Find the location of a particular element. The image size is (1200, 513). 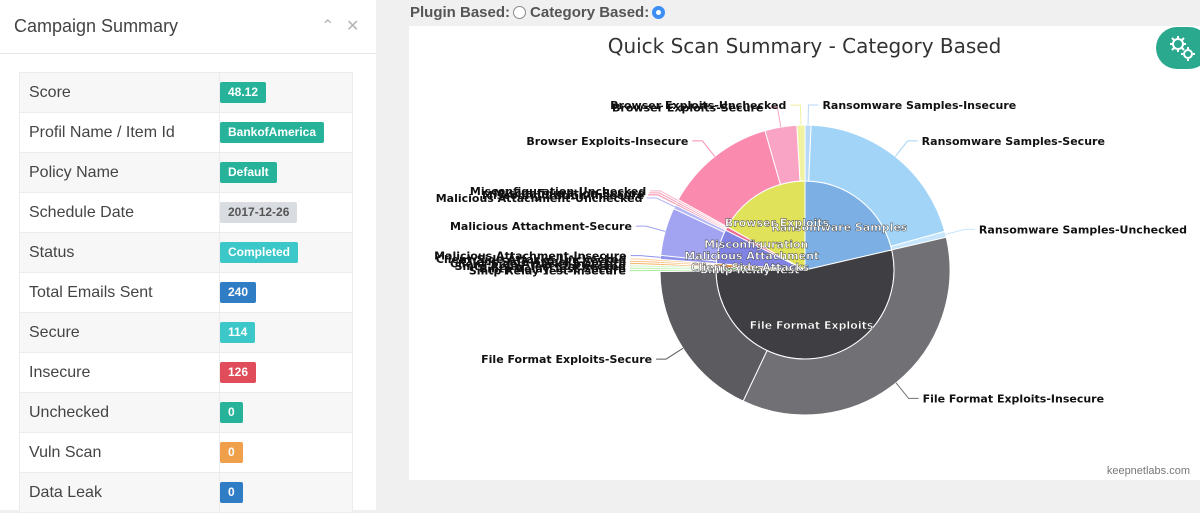

summary-value-badge: BankofAmerica is located at coordinates (272, 132).